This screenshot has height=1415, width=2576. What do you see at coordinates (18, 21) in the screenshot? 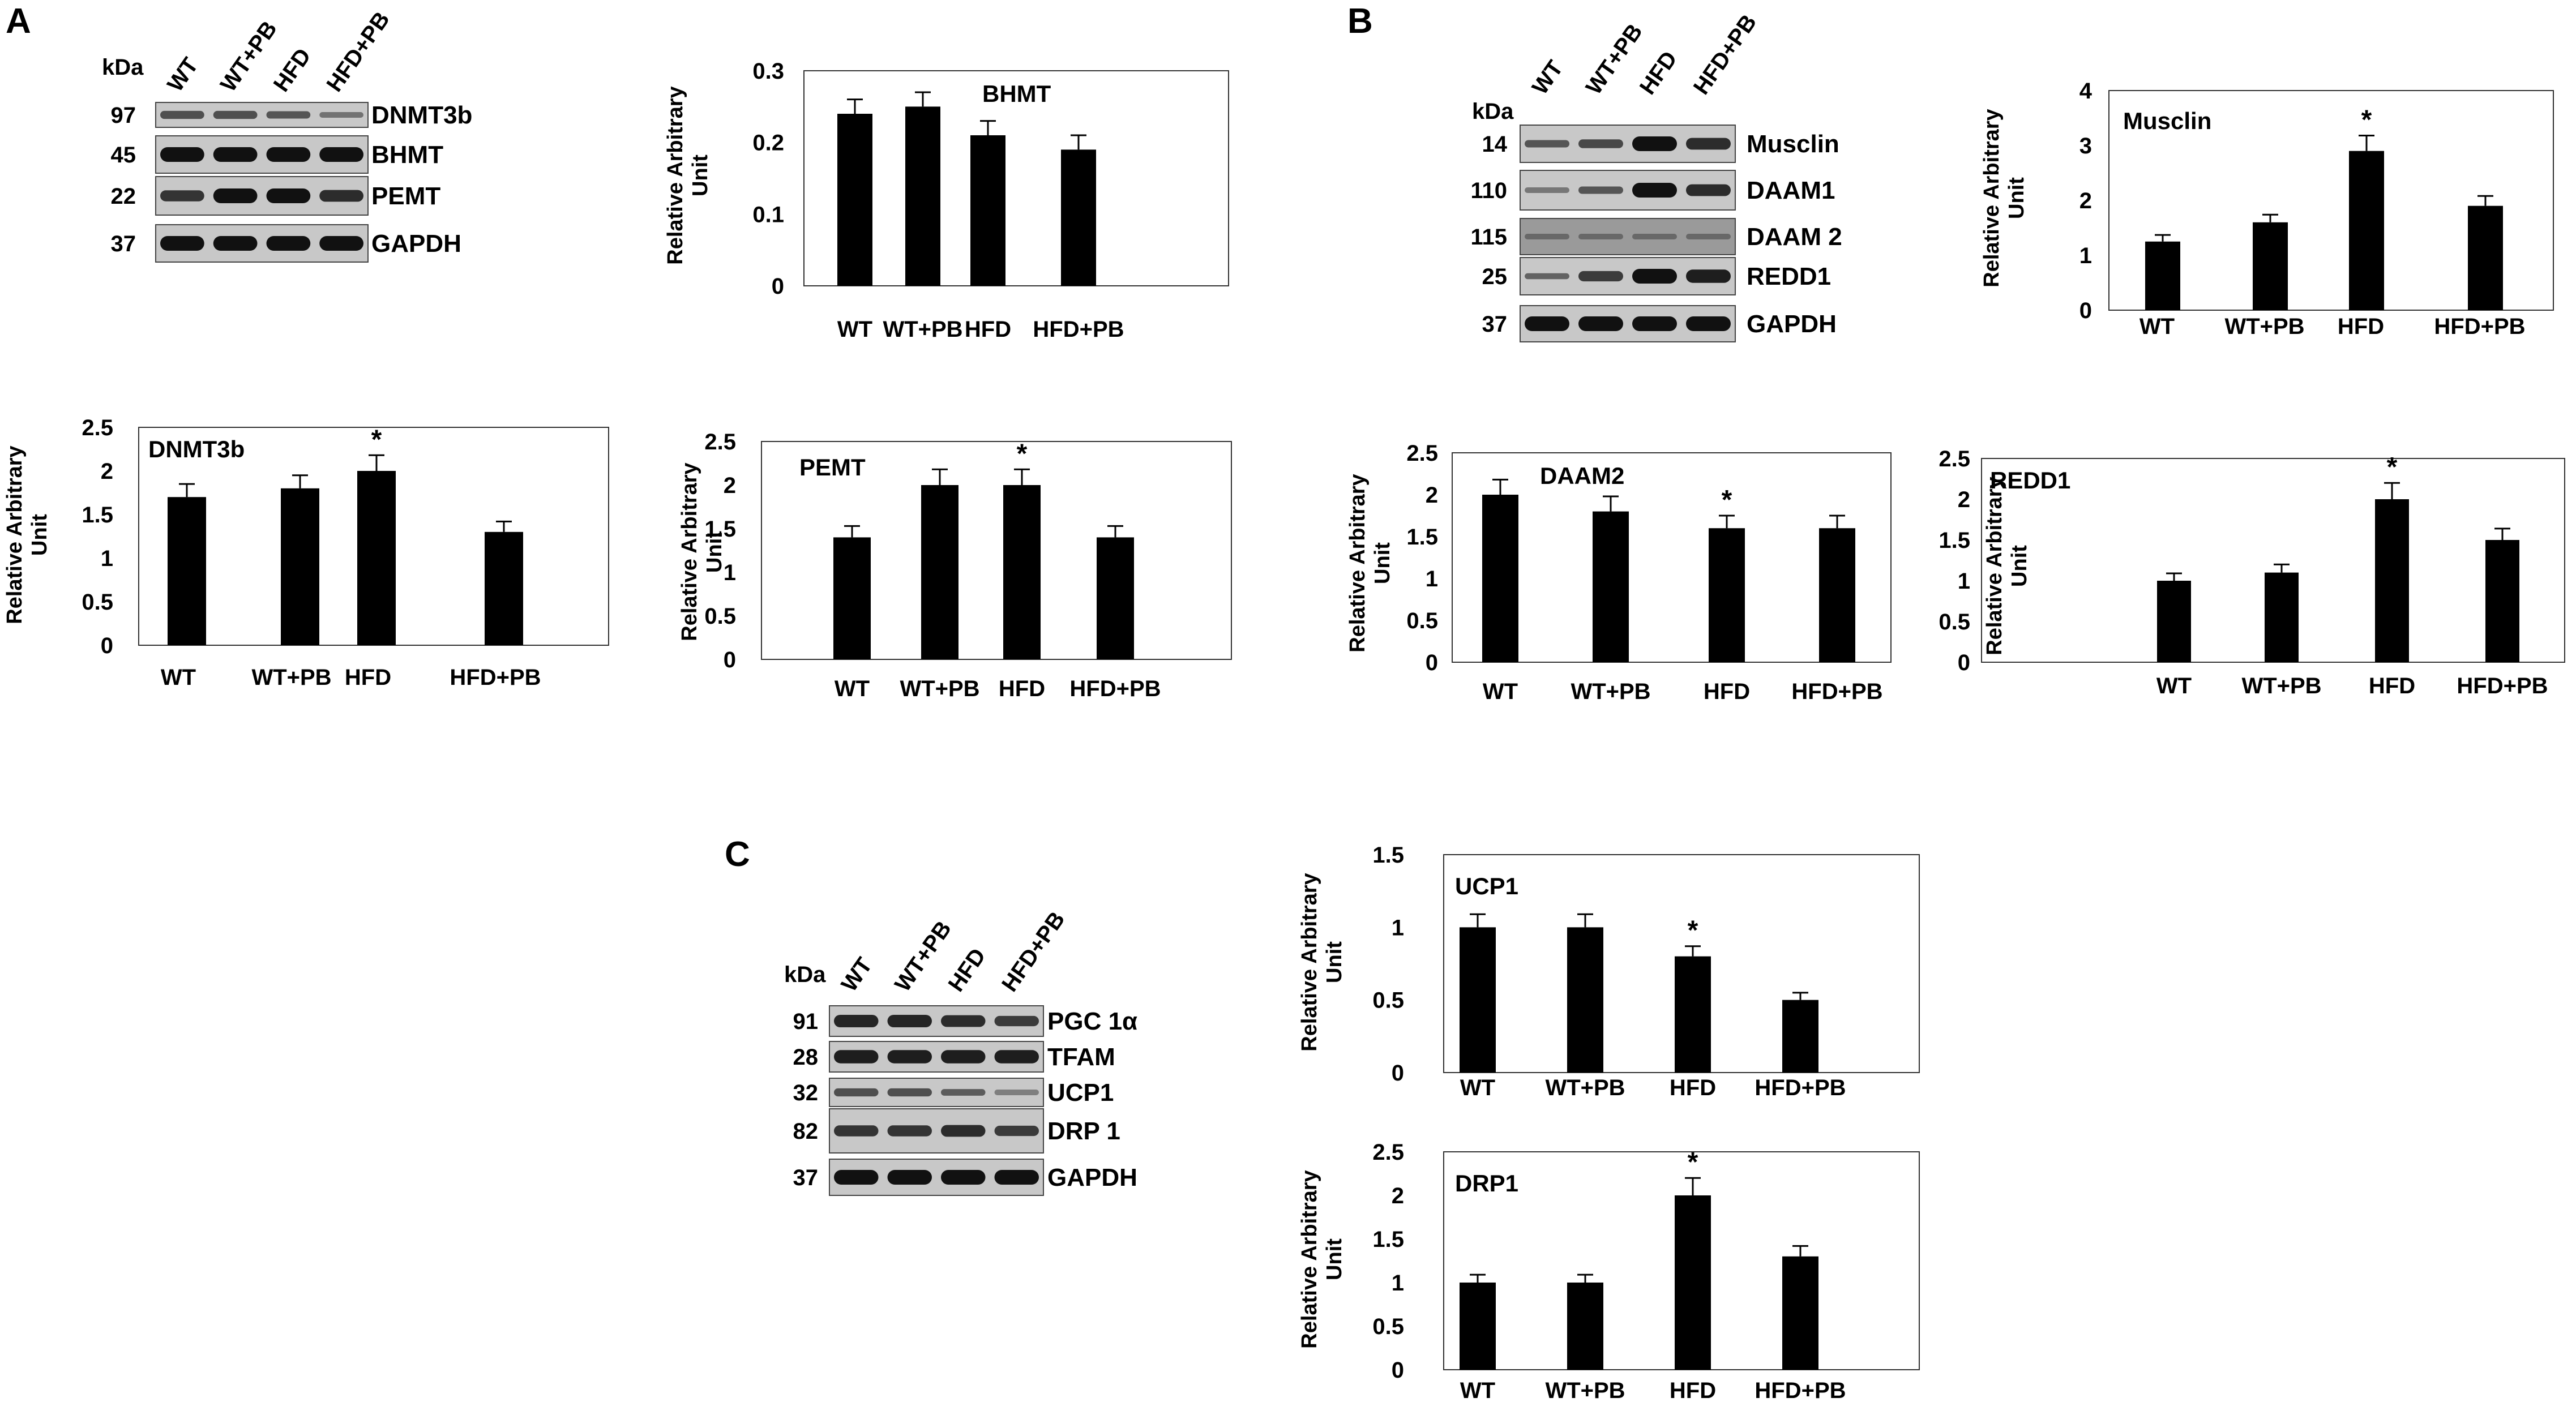
I see `panel-letter-a: A` at bounding box center [18, 21].